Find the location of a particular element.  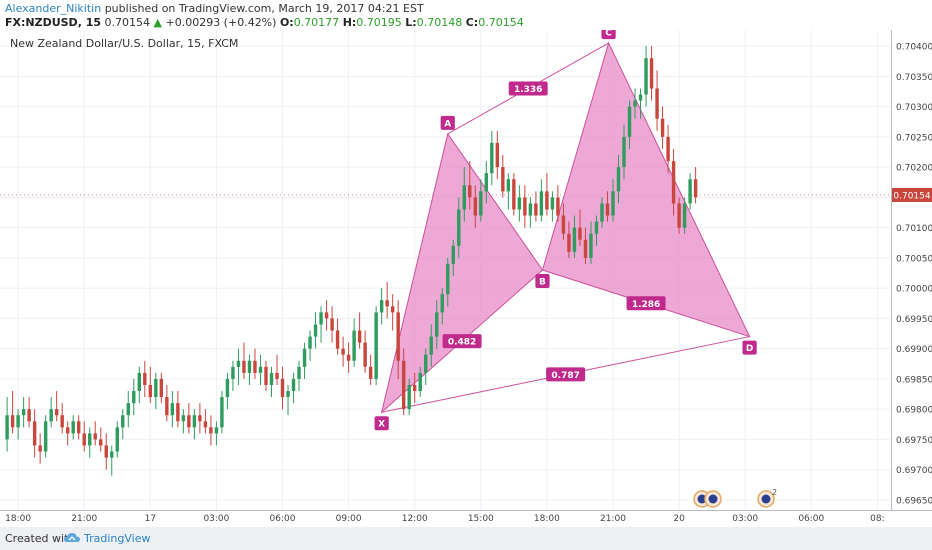

price-tick-label: 0.69700 is located at coordinates (914, 471).